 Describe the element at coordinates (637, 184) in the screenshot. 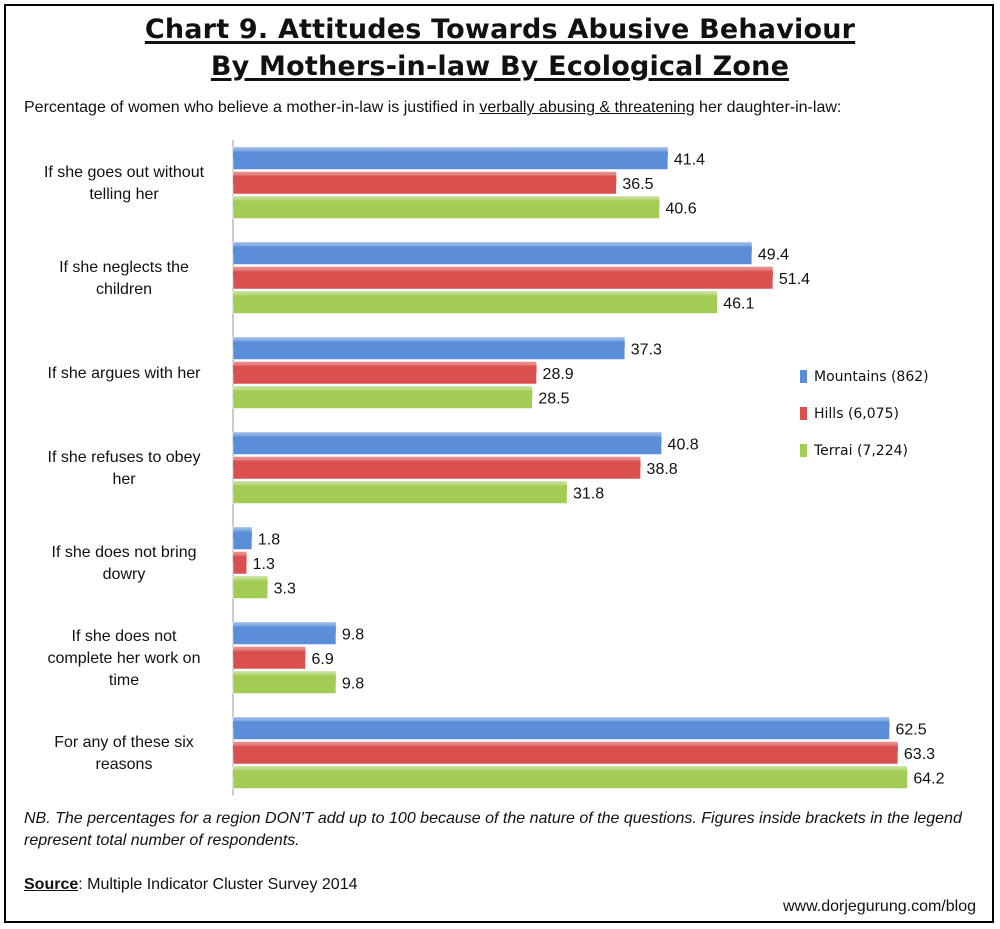

I see `value-label: 36.5` at that location.